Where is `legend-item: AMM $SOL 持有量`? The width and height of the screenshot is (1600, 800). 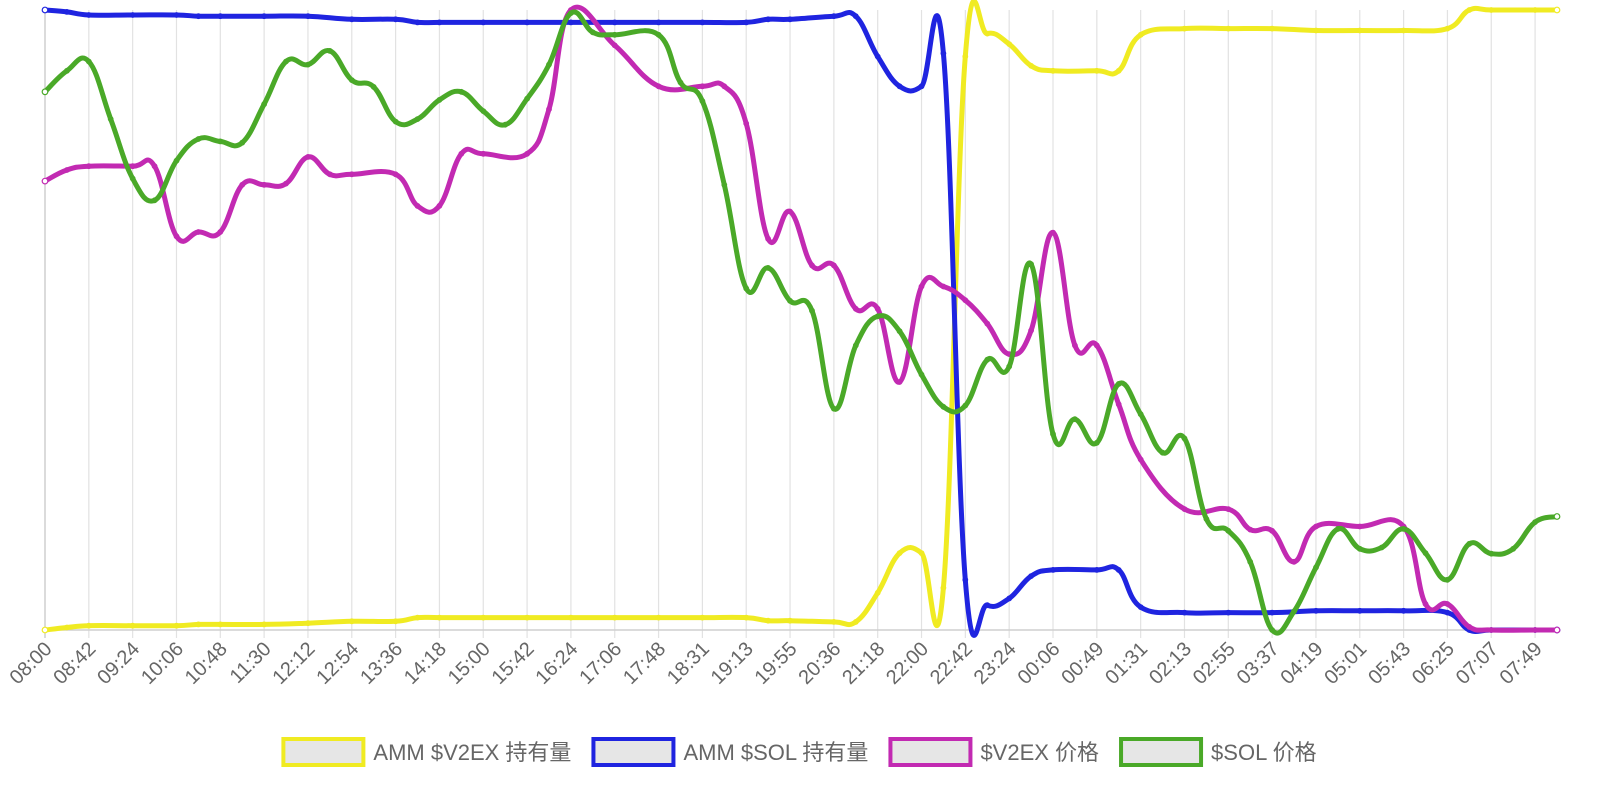
legend-item: AMM $SOL 持有量 is located at coordinates (729, 752).